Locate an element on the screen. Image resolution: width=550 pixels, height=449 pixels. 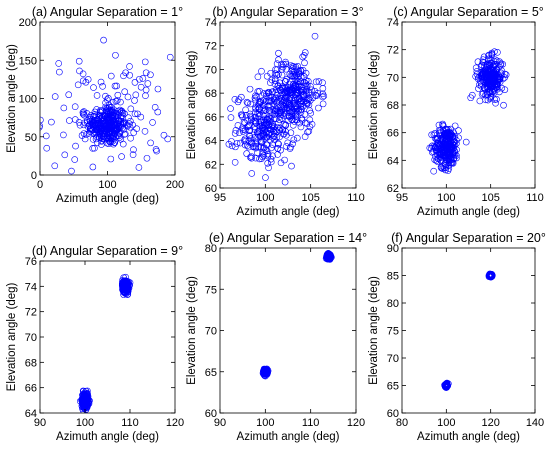
y-tick-label: 76 is located at coordinates (31, 262).